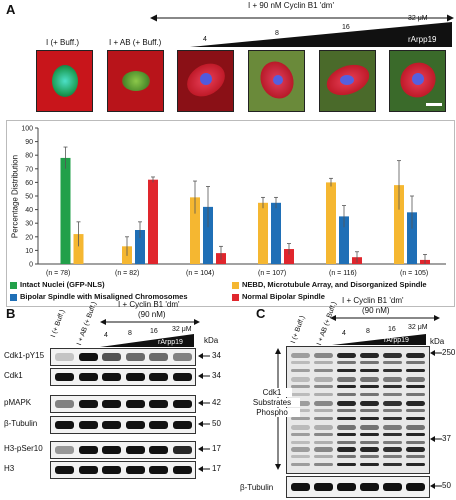 This screenshot has height=500, width=456. I want to click on y-tick-label-0: 0, so click(31, 265).